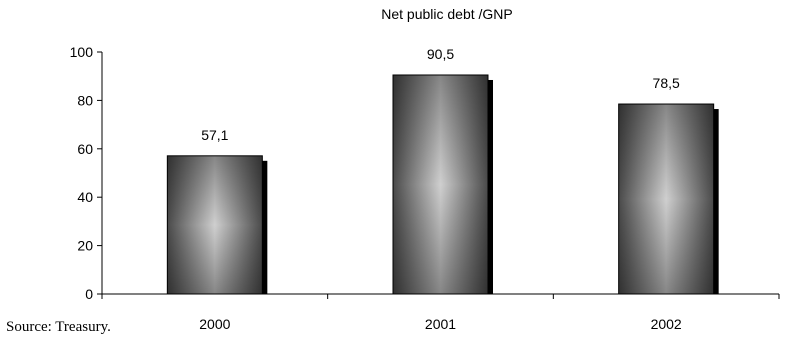 This screenshot has width=806, height=339. What do you see at coordinates (440, 54) in the screenshot?
I see `bar-value-label: 90,5` at bounding box center [440, 54].